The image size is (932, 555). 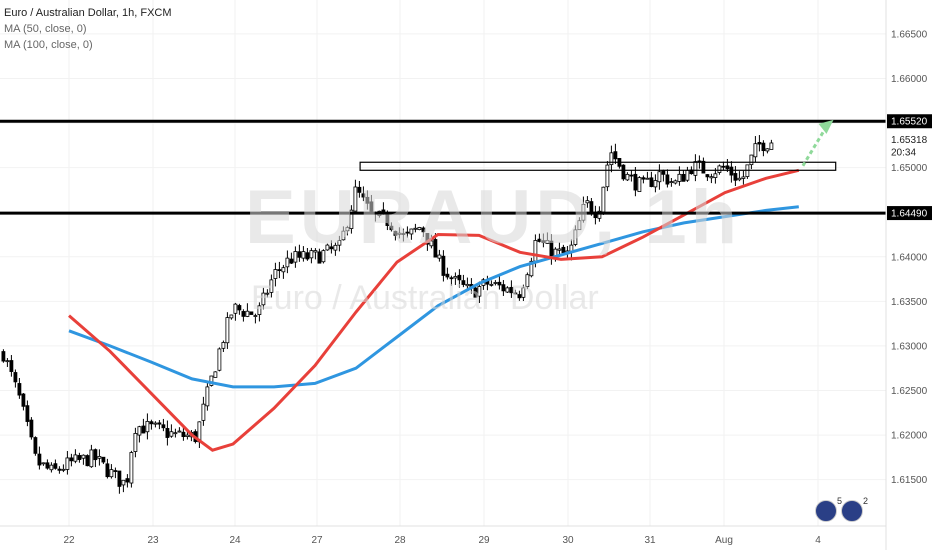 What do you see at coordinates (235, 540) in the screenshot?
I see `x-tick-label: 24` at bounding box center [235, 540].